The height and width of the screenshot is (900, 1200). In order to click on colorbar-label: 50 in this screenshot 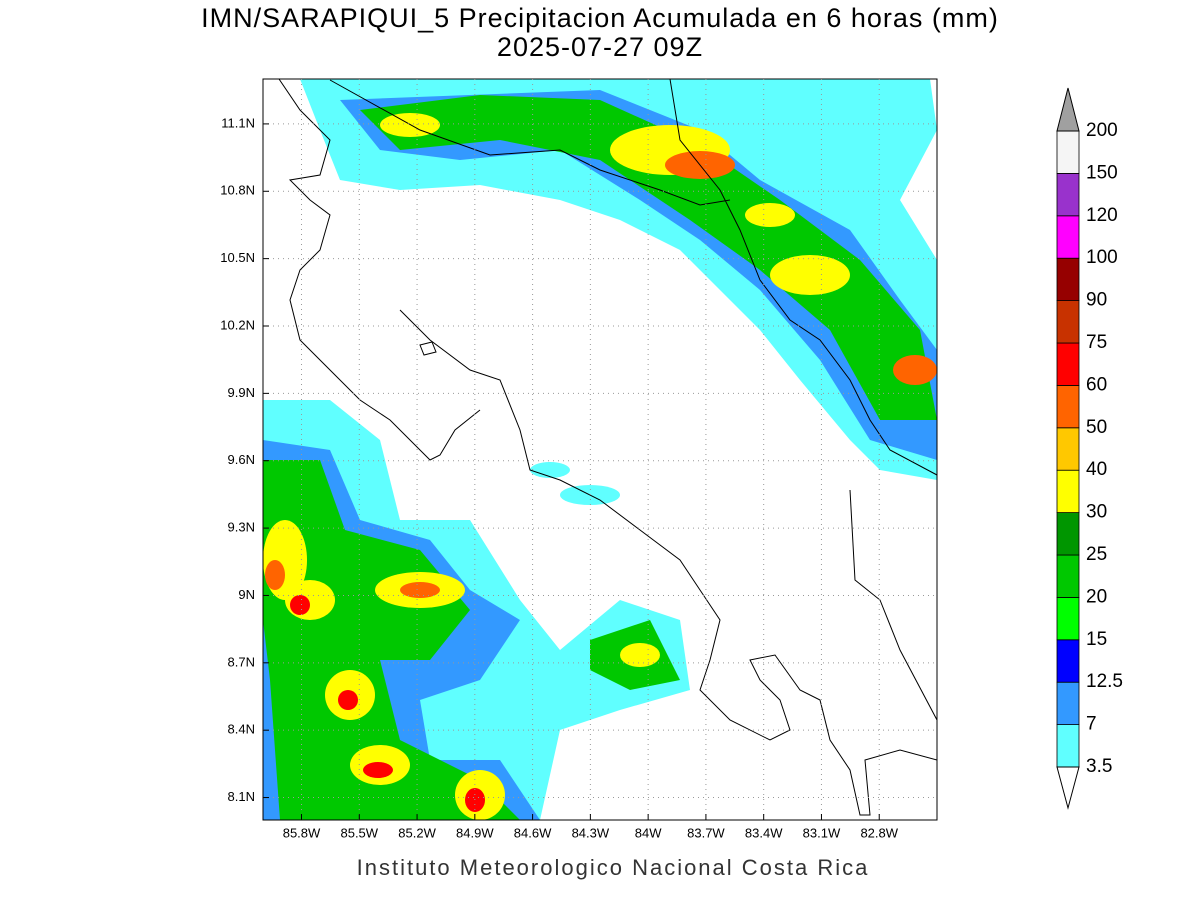, I will do `click(1096, 427)`.